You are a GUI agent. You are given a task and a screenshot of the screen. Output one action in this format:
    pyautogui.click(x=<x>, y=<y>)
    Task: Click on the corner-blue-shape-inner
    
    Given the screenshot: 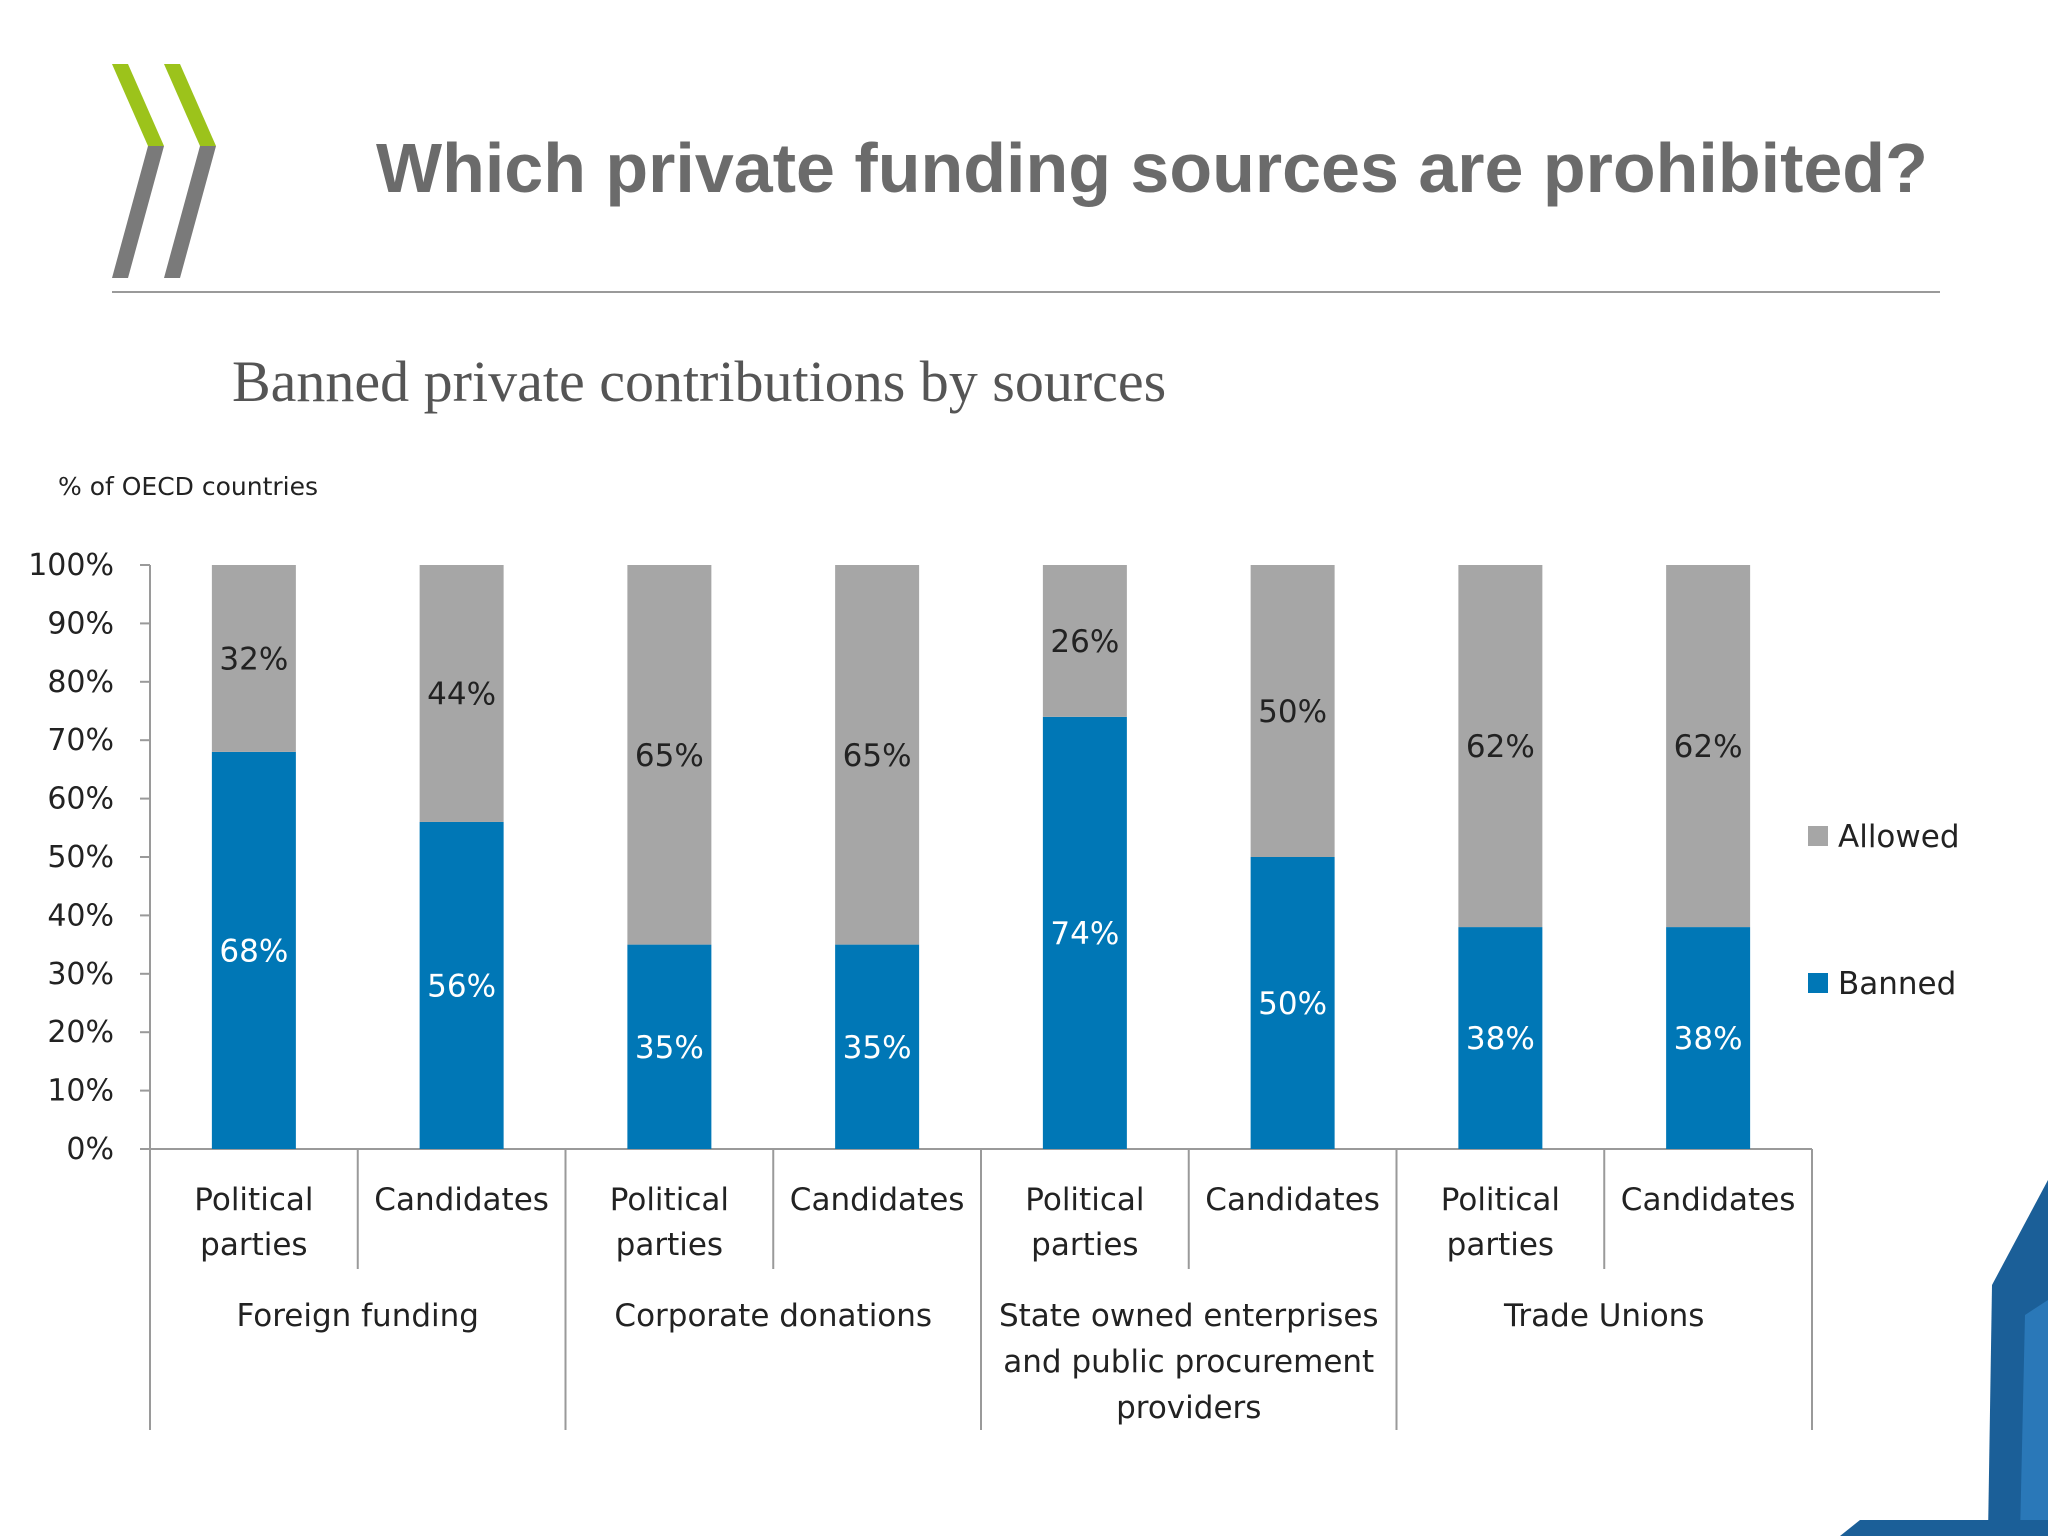 What is the action you would take?
    pyautogui.click(x=2034, y=1418)
    